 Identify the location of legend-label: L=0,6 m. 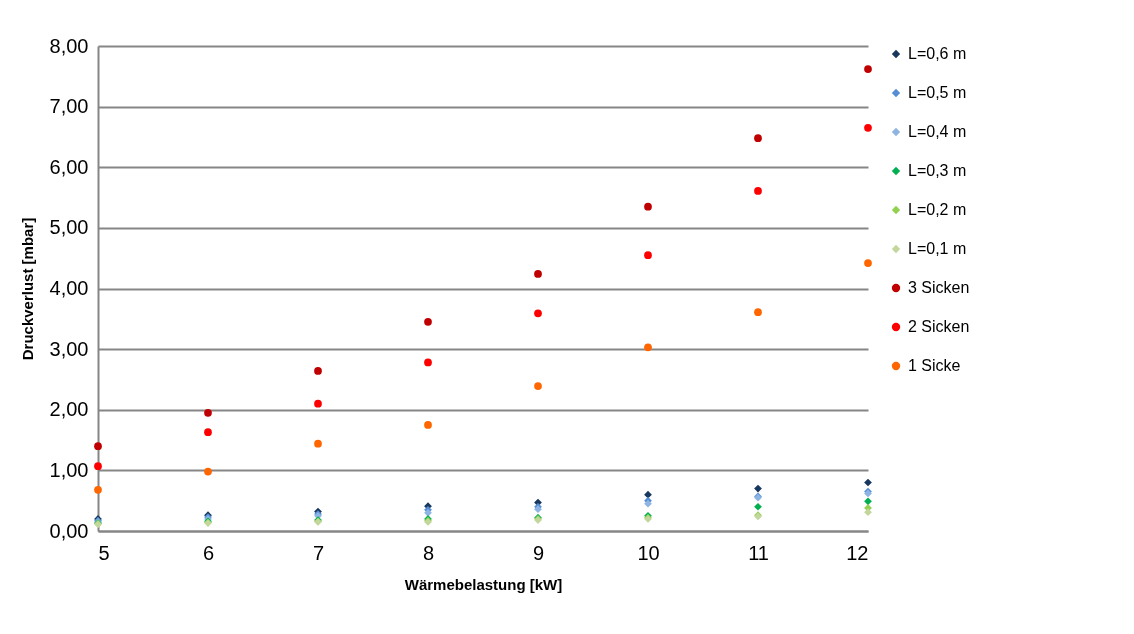
(937, 53).